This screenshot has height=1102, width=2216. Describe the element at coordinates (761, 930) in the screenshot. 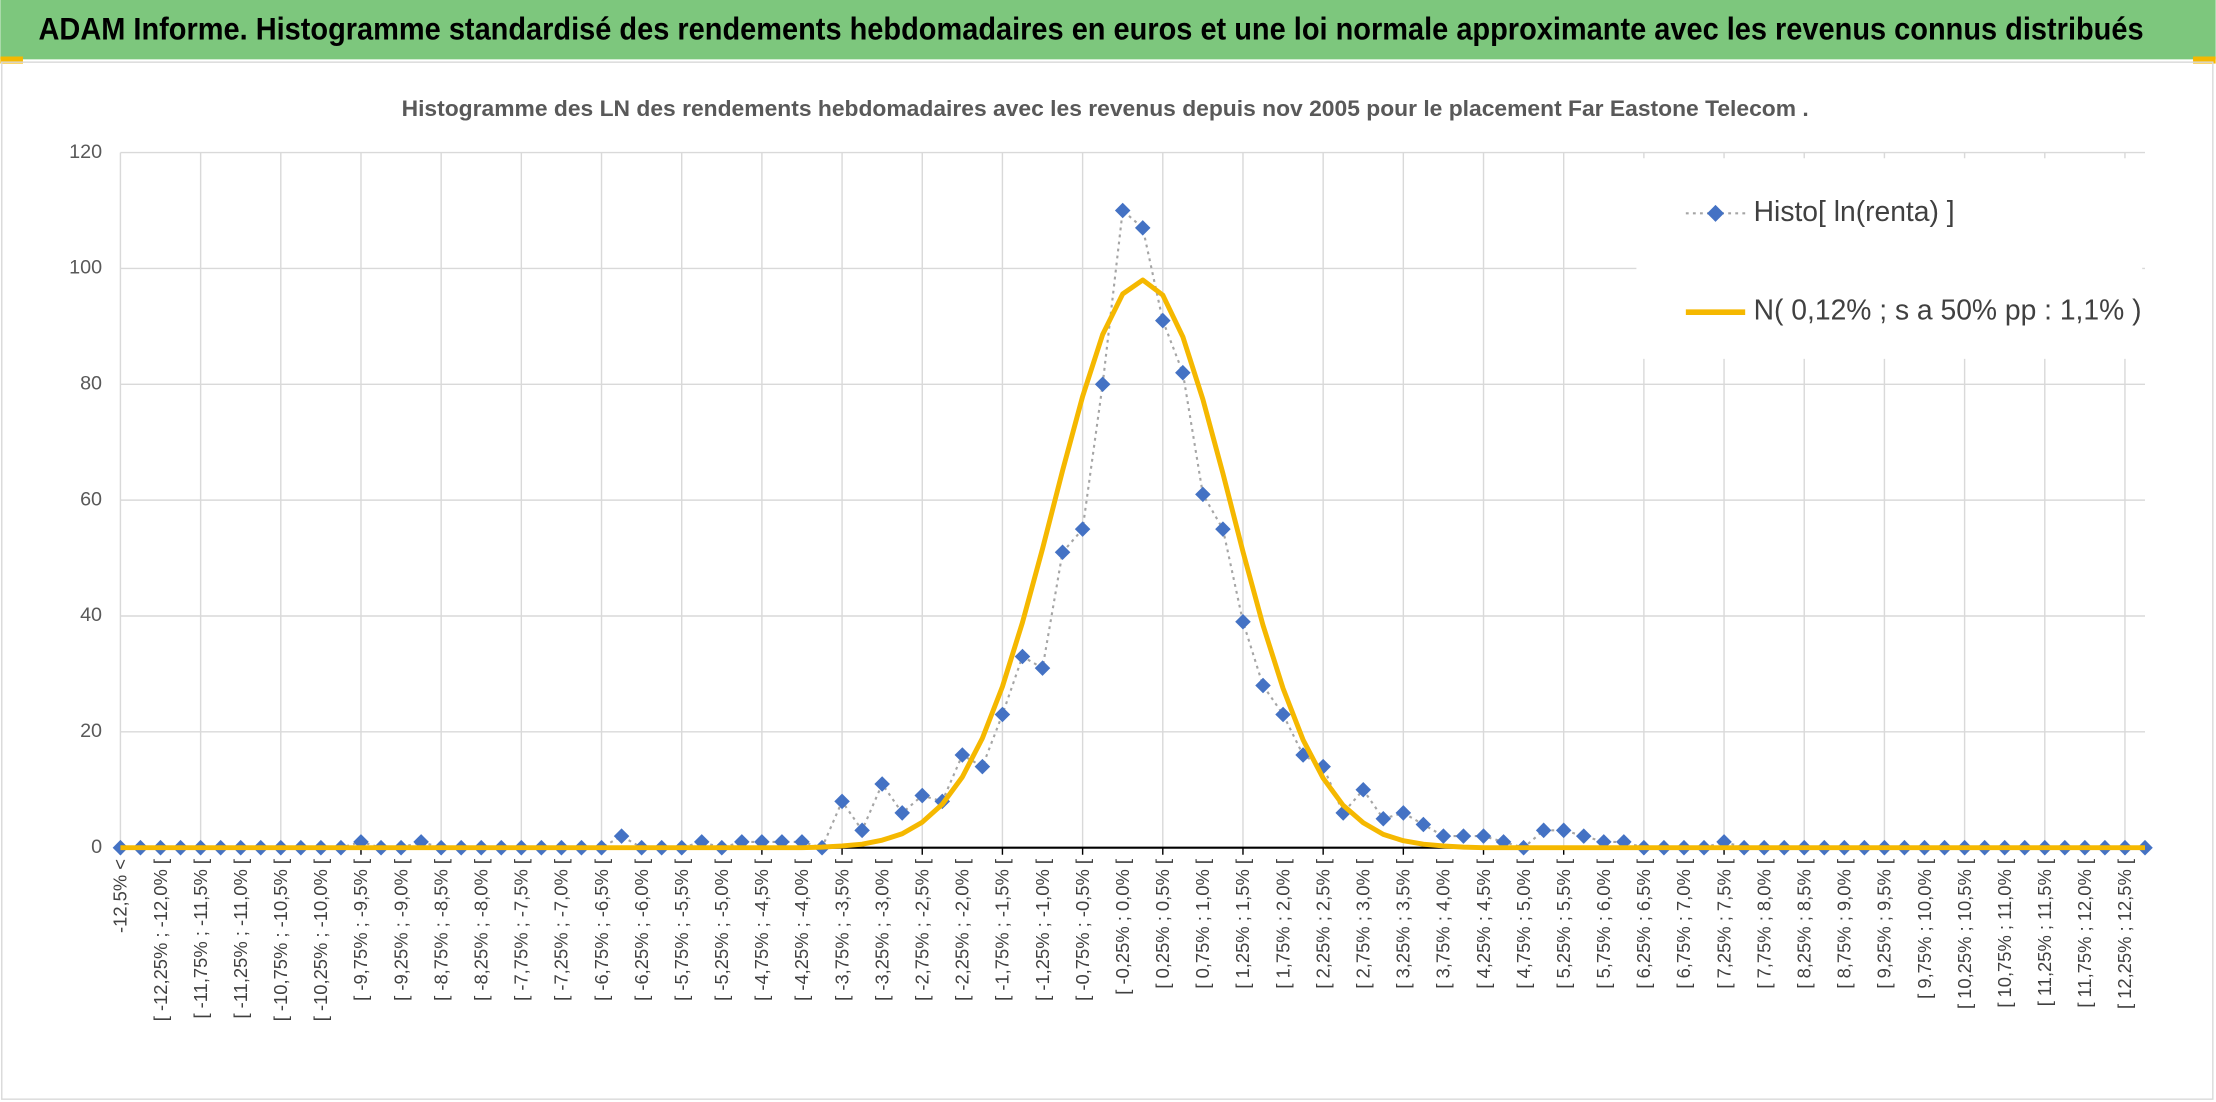

I see `x-tick-label: [ -4,75% ; -4,5% [` at that location.